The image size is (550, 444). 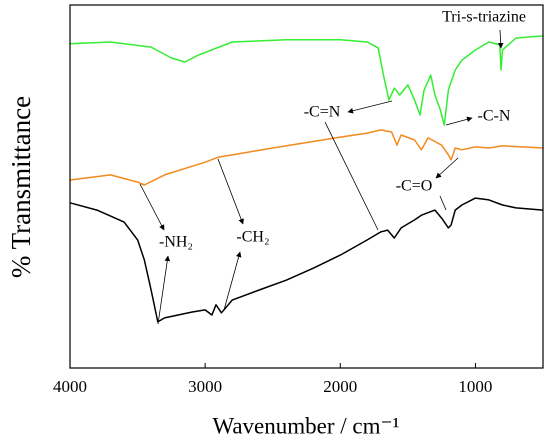 I want to click on x-tick-label: 4000, so click(x=70, y=386).